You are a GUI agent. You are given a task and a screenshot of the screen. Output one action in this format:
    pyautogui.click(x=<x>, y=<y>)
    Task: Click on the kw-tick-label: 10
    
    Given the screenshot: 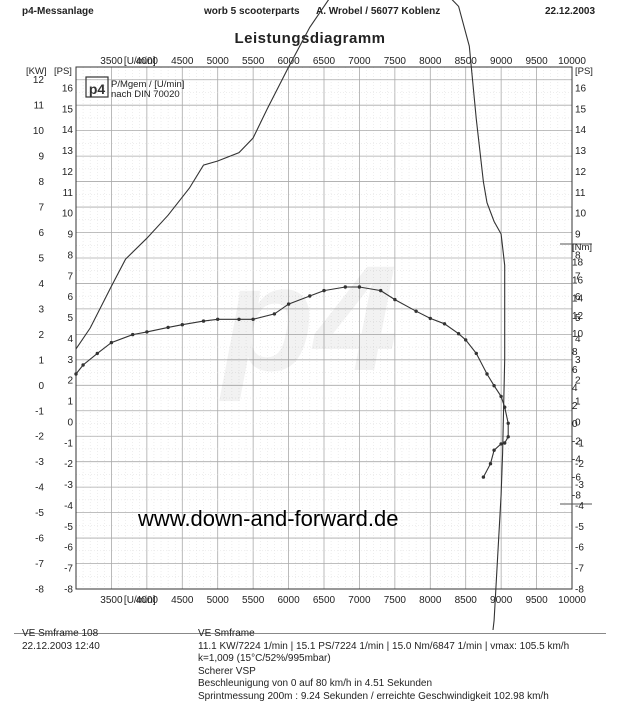 What is the action you would take?
    pyautogui.click(x=39, y=131)
    